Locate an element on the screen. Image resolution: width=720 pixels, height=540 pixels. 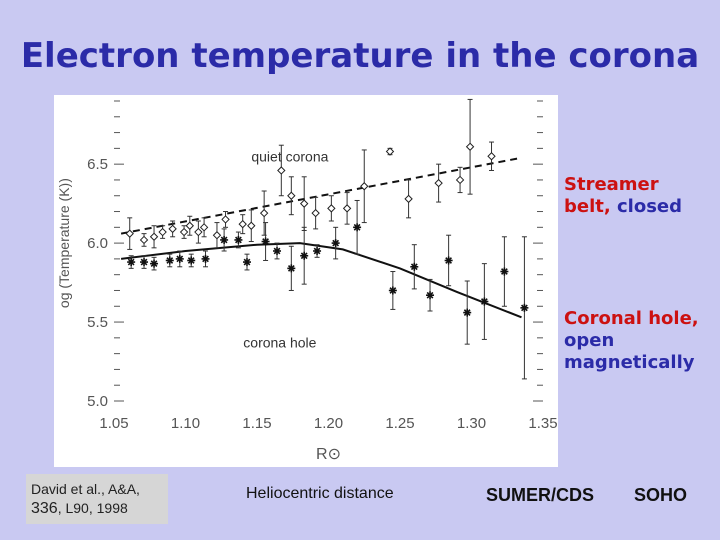
x-tick-label: 1.25 is located at coordinates (399, 423).